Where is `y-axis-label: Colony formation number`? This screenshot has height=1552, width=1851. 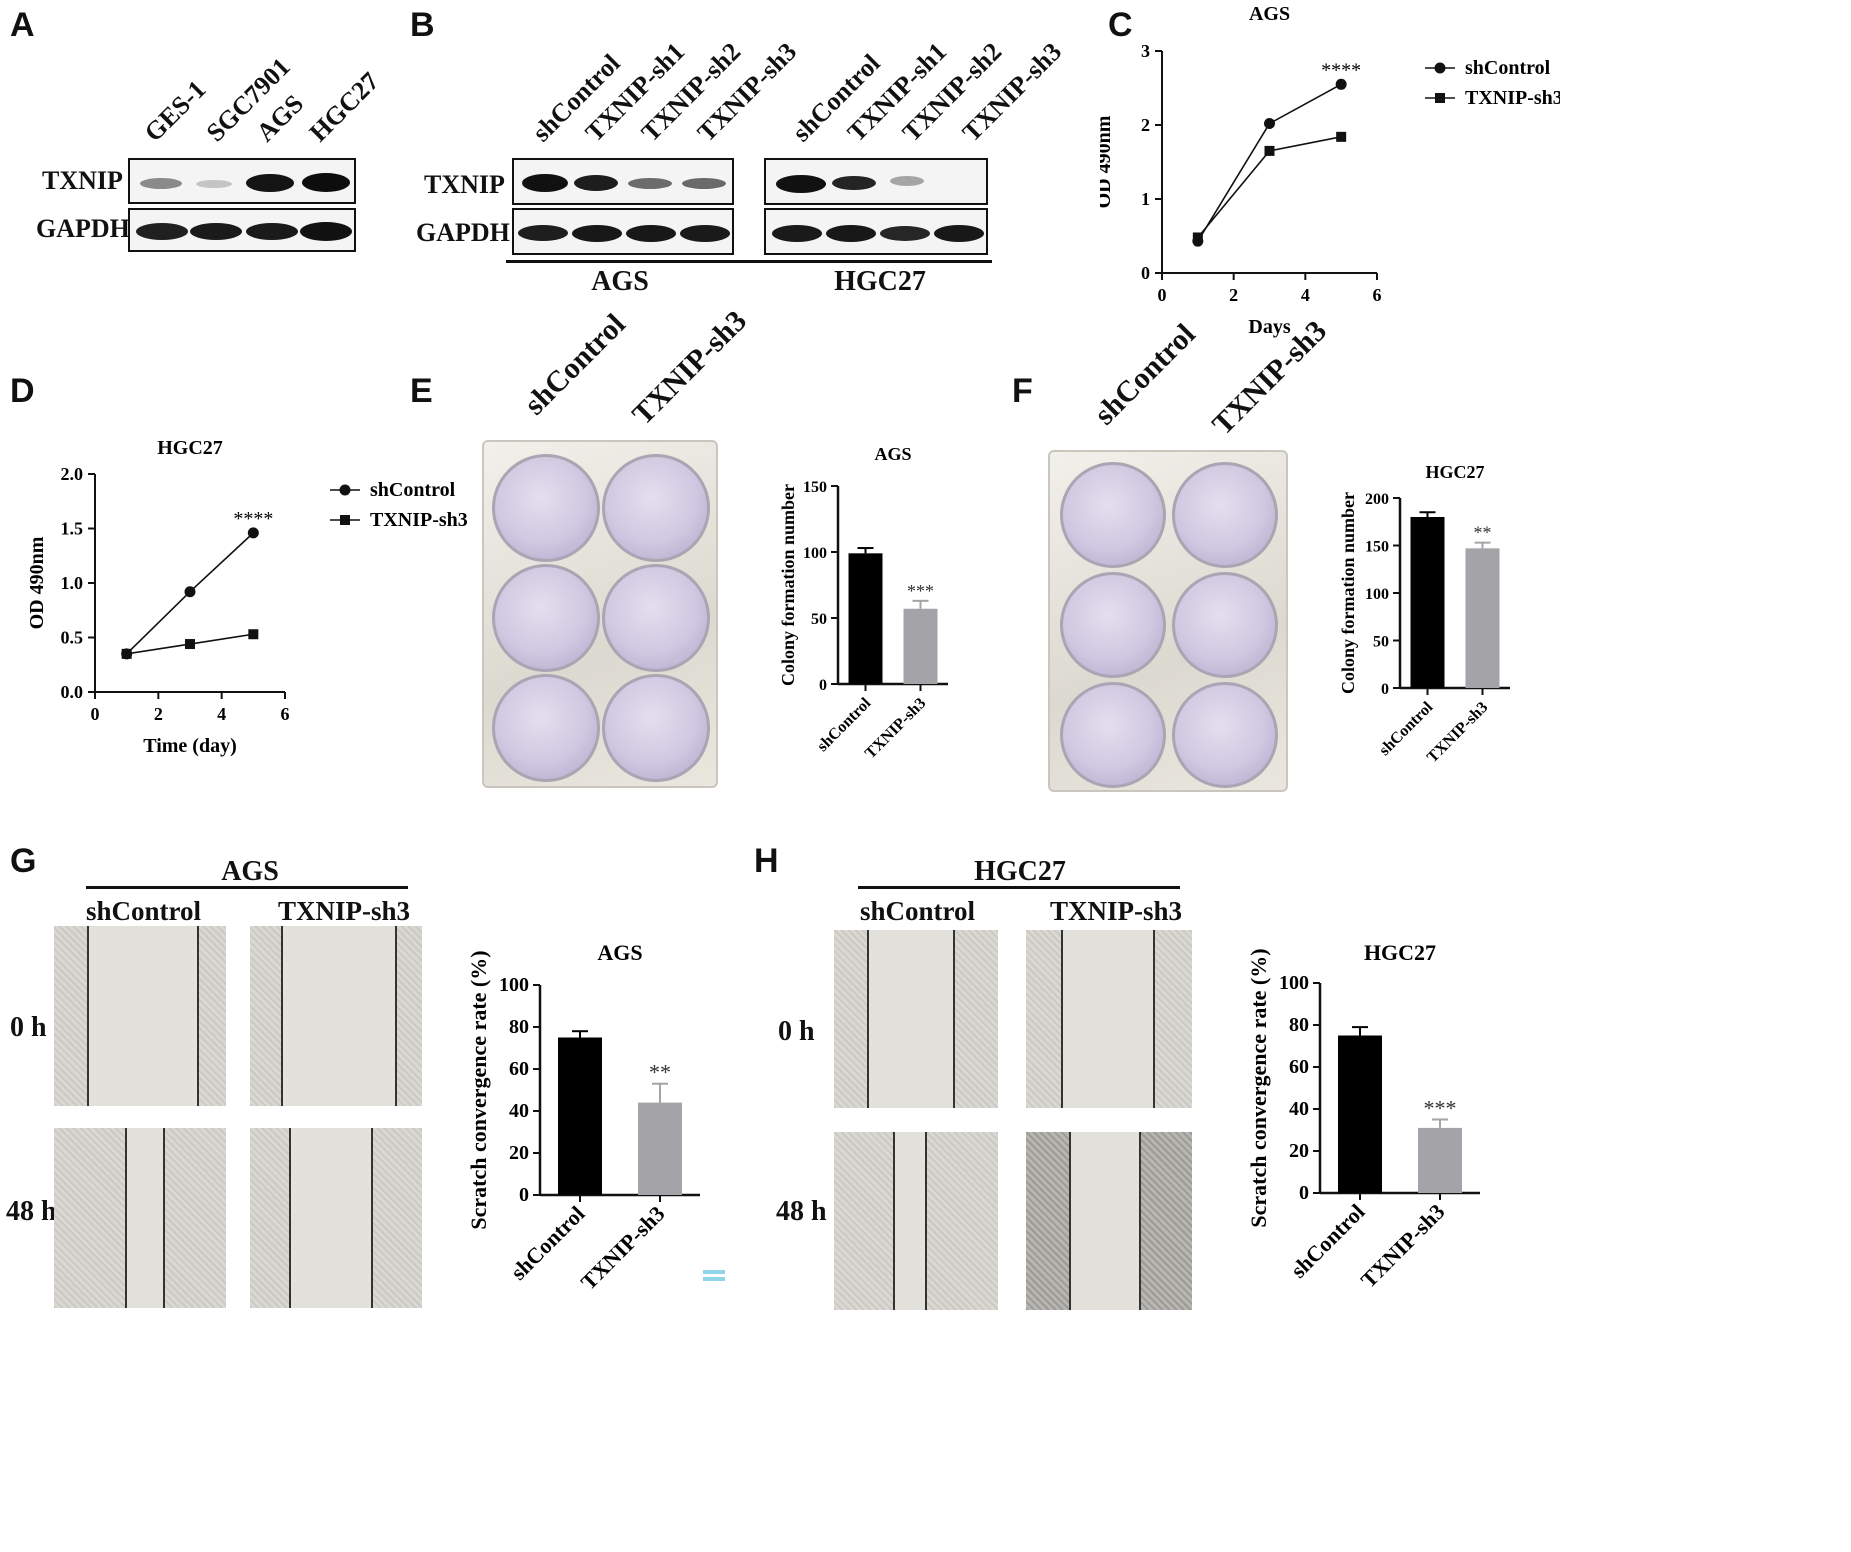
y-axis-label: Colony formation number is located at coordinates (788, 585).